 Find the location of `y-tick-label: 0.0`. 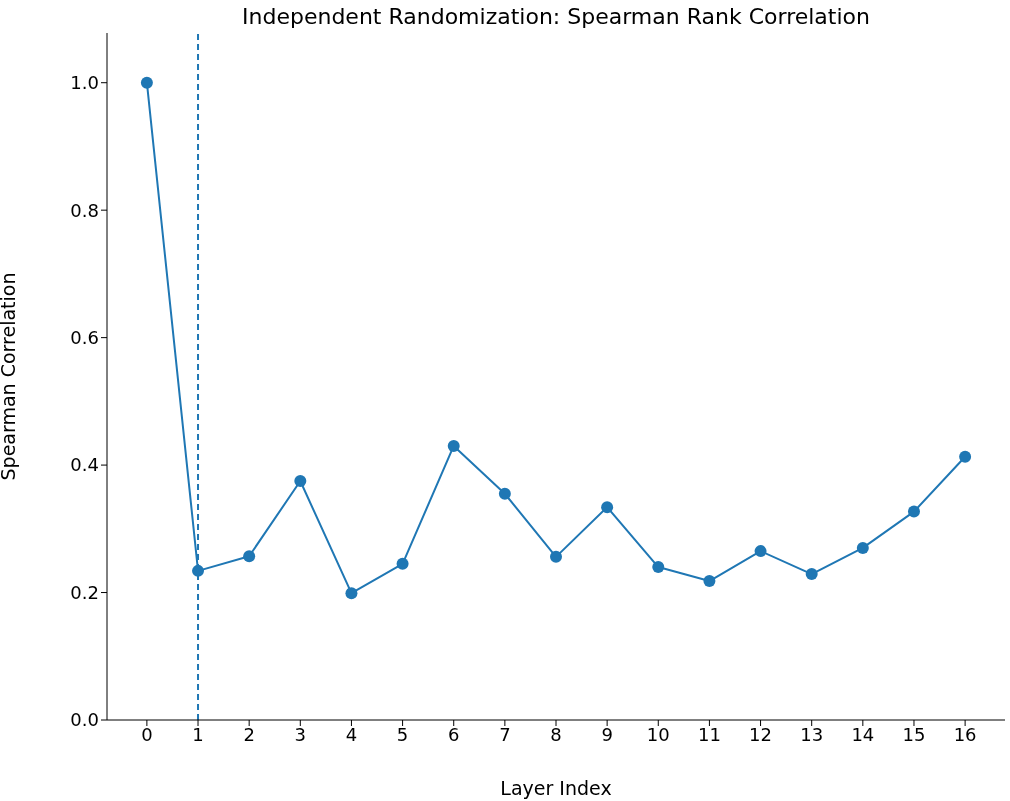

y-tick-label: 0.0 is located at coordinates (84, 720).